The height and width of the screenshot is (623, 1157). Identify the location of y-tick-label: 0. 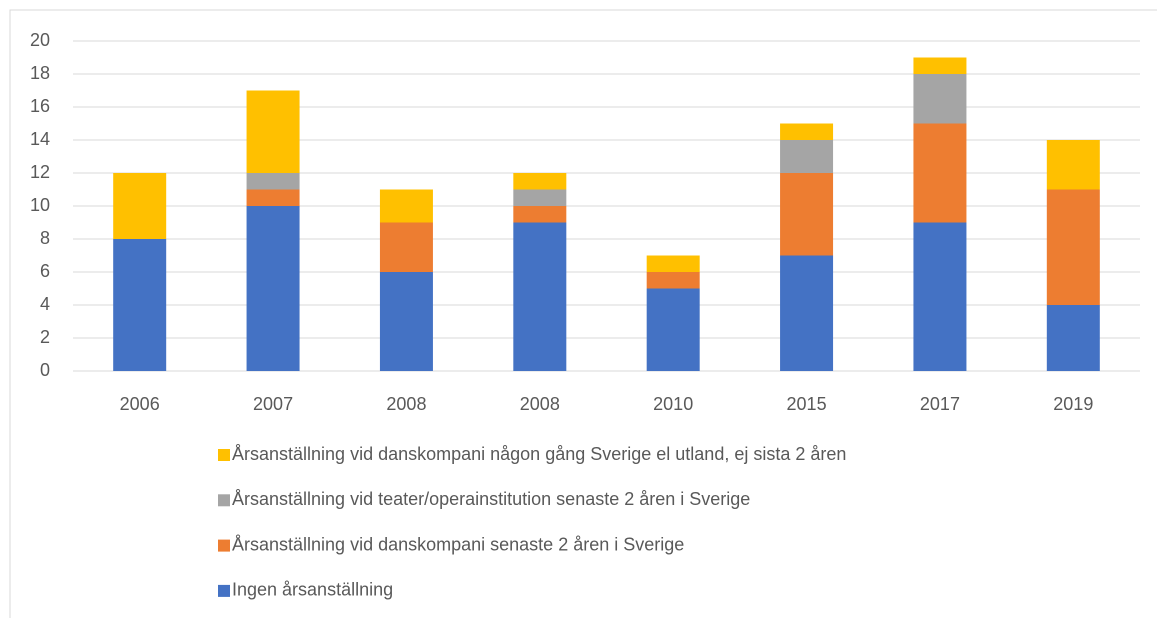
(45, 370).